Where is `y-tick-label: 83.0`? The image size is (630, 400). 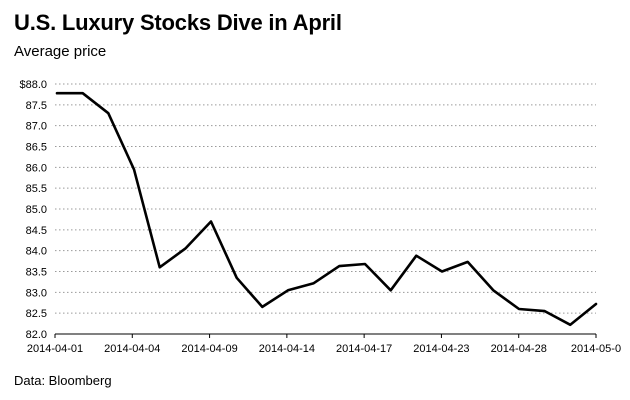
y-tick-label: 83.0 is located at coordinates (36, 293).